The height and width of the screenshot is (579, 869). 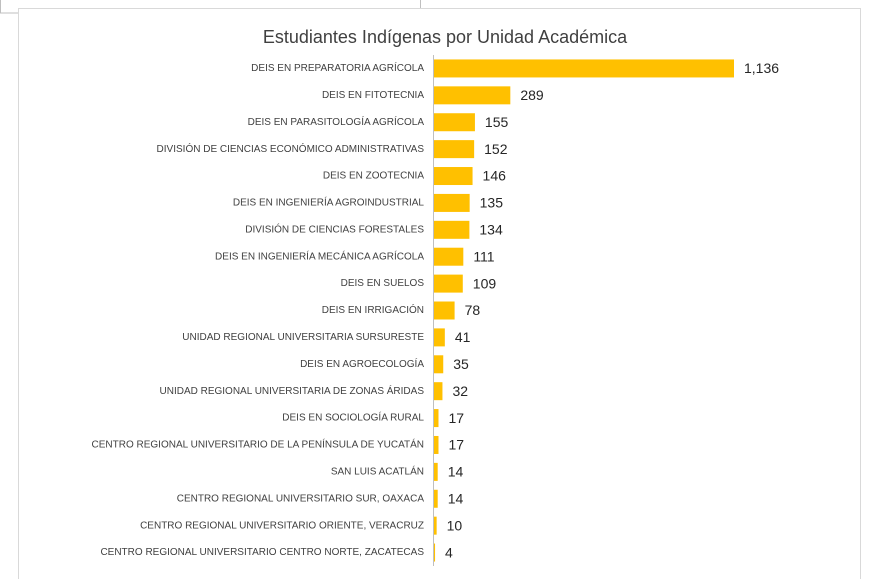 What do you see at coordinates (460, 391) in the screenshot?
I see `value-label: 32` at bounding box center [460, 391].